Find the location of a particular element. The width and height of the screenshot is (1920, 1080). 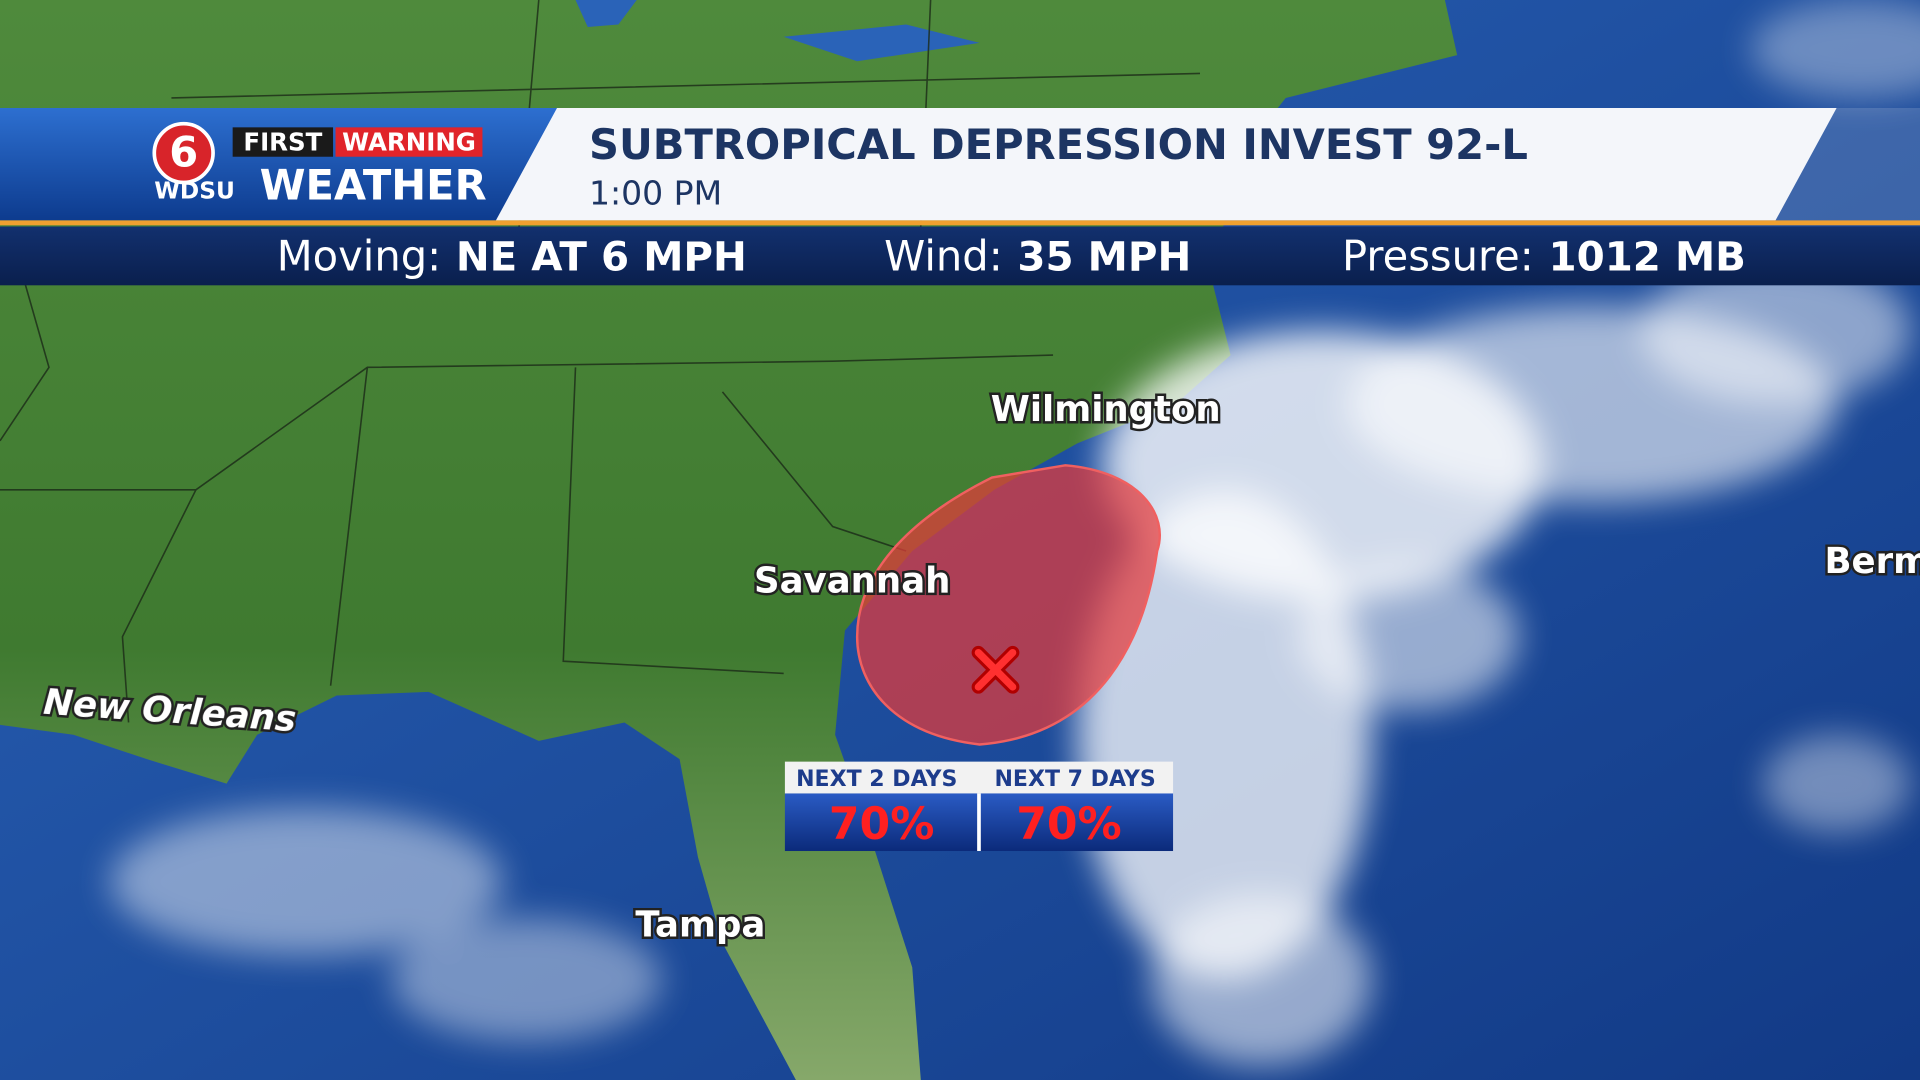

logo-number: 6 is located at coordinates (183, 152).